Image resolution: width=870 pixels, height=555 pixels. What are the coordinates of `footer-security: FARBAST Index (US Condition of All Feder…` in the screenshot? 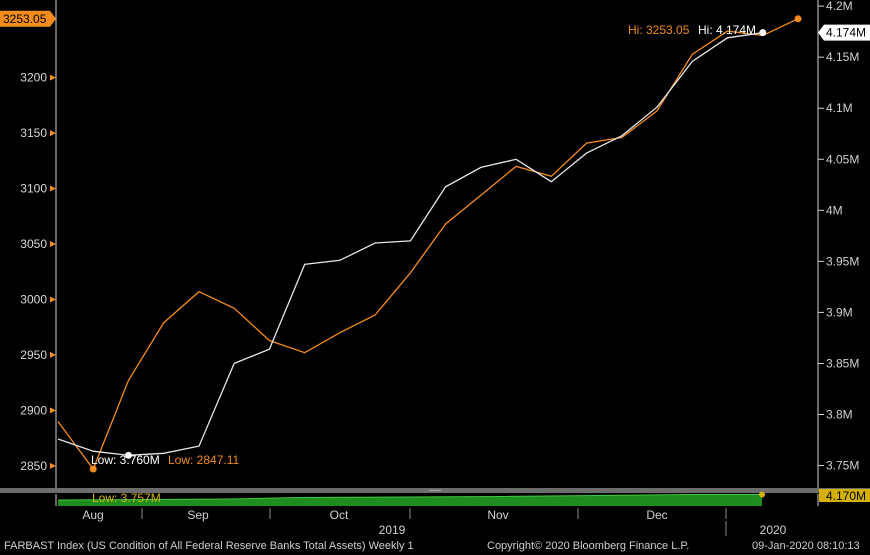 It's located at (209, 546).